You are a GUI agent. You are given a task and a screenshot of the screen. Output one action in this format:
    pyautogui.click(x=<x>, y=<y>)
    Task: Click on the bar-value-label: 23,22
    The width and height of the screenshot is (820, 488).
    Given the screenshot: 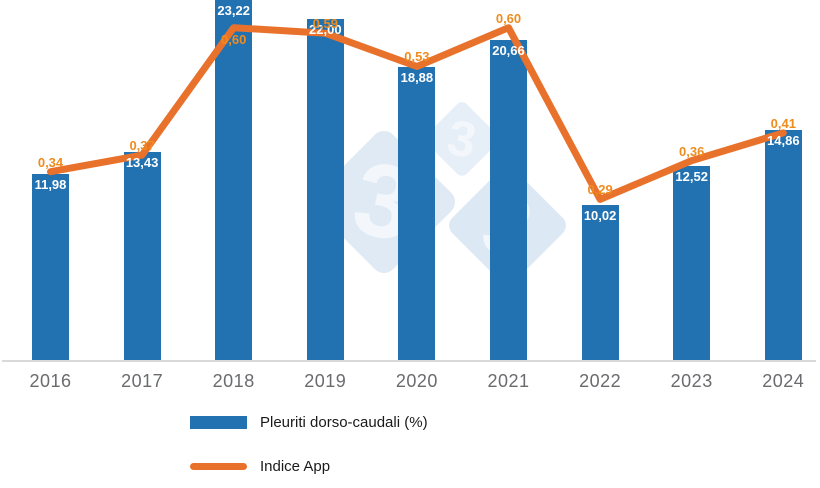 What is the action you would take?
    pyautogui.click(x=233, y=10)
    